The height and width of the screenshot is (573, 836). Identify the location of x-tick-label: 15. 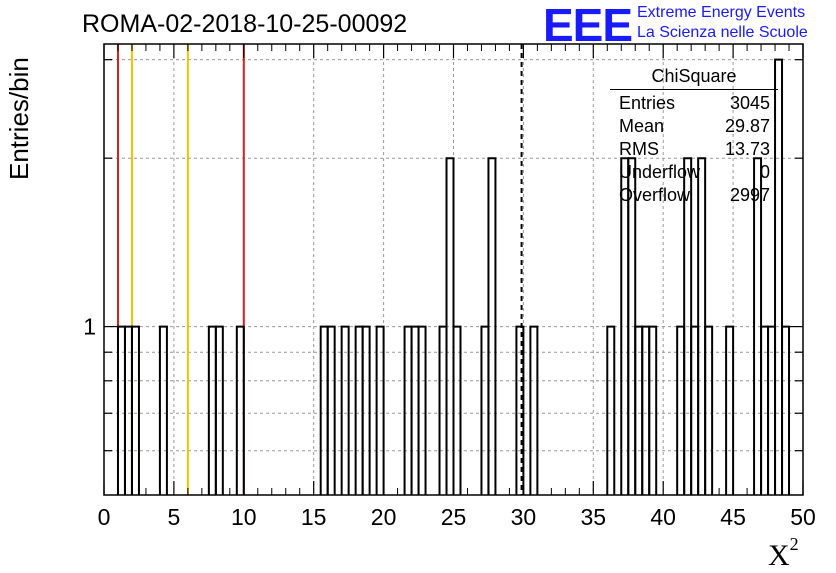
(314, 517).